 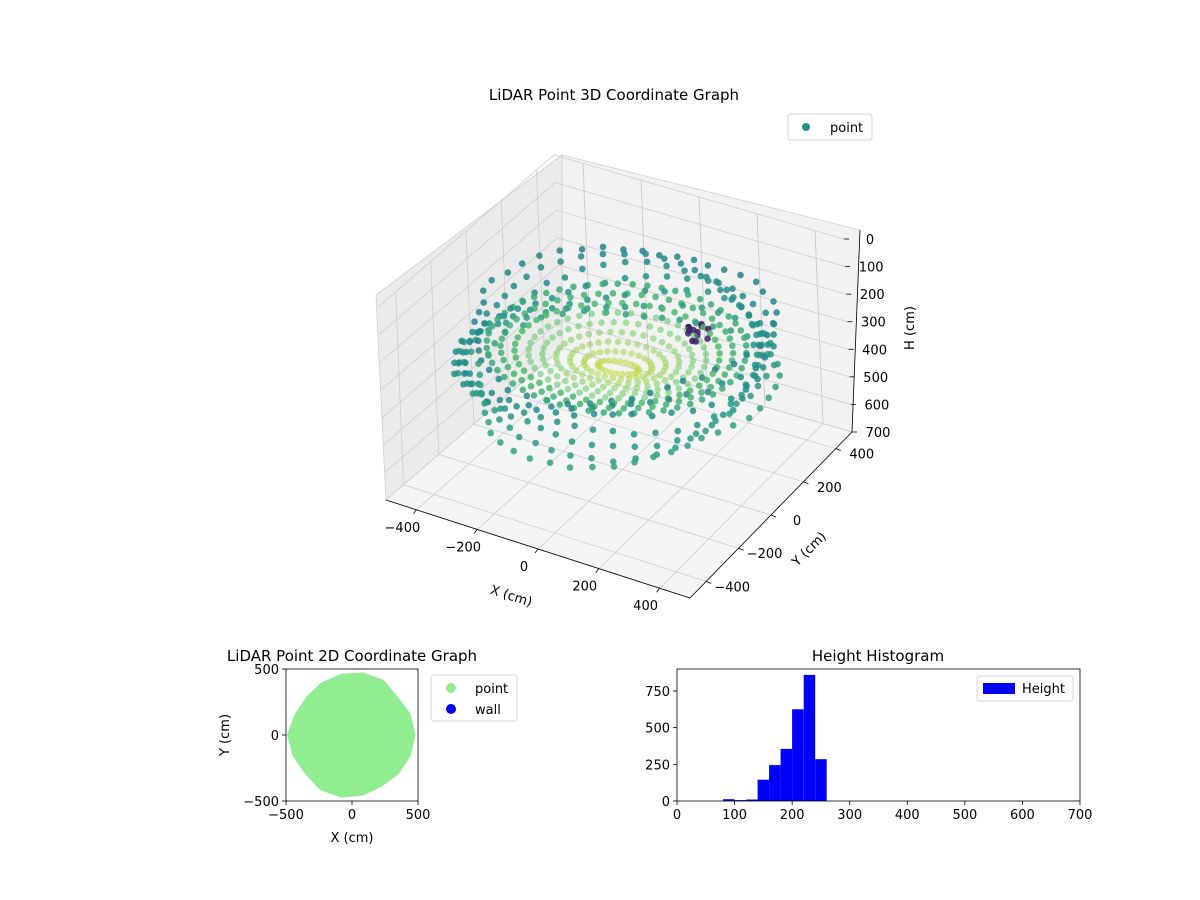 What do you see at coordinates (614, 95) in the screenshot?
I see `chart-3d-title: LiDAR Point 3D Coordinate Graph` at bounding box center [614, 95].